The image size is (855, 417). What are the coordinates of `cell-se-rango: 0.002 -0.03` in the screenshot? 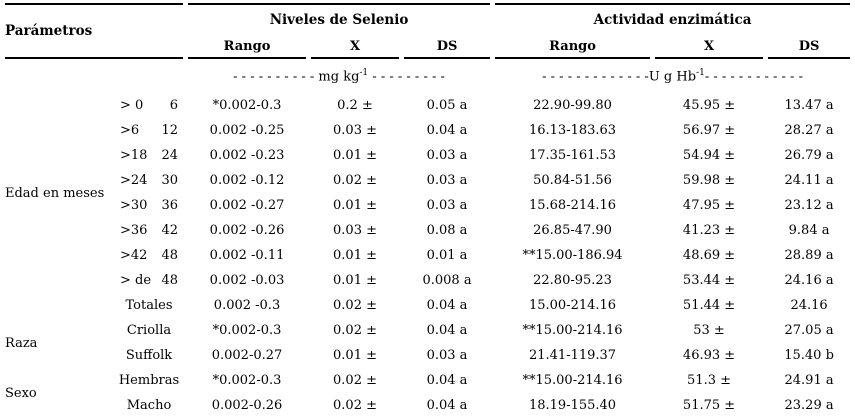 It's located at (247, 280).